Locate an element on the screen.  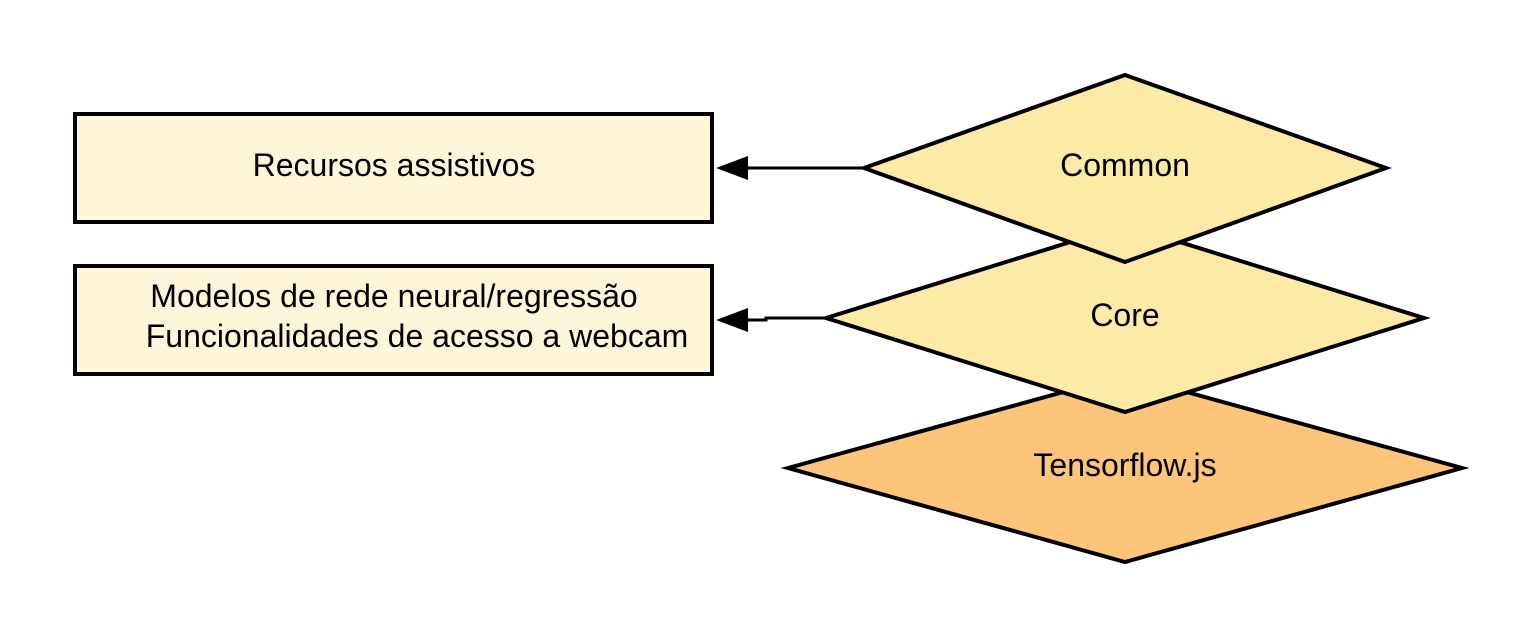
tensorflow-layer-label: Tensorflow.js is located at coordinates (1124, 465).